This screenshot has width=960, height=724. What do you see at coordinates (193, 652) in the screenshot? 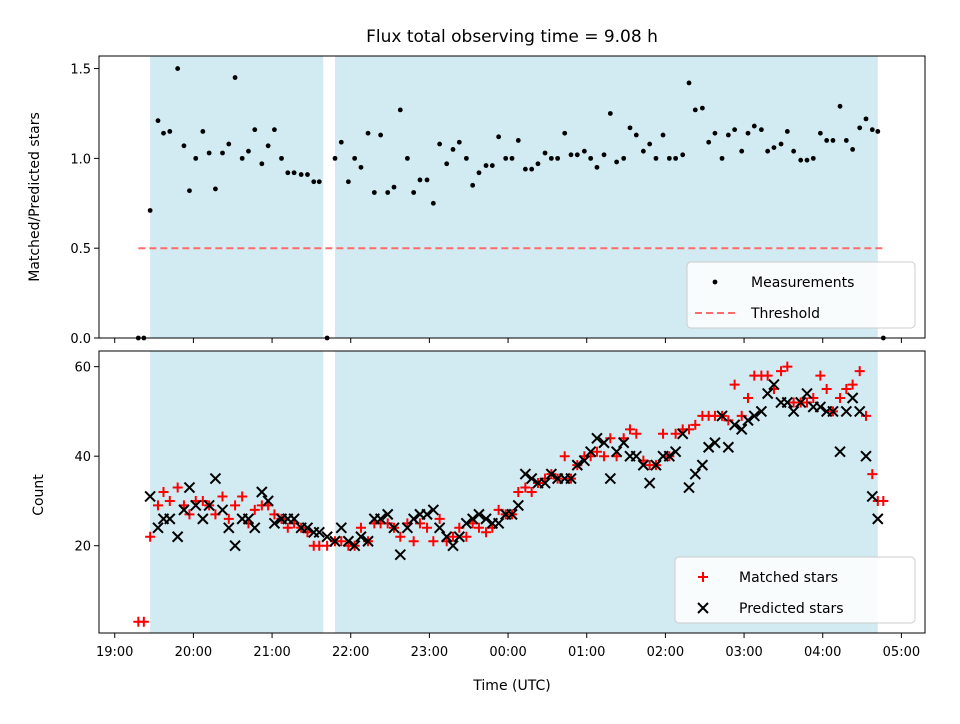
I see `x-tick-label: 20:00` at bounding box center [193, 652].